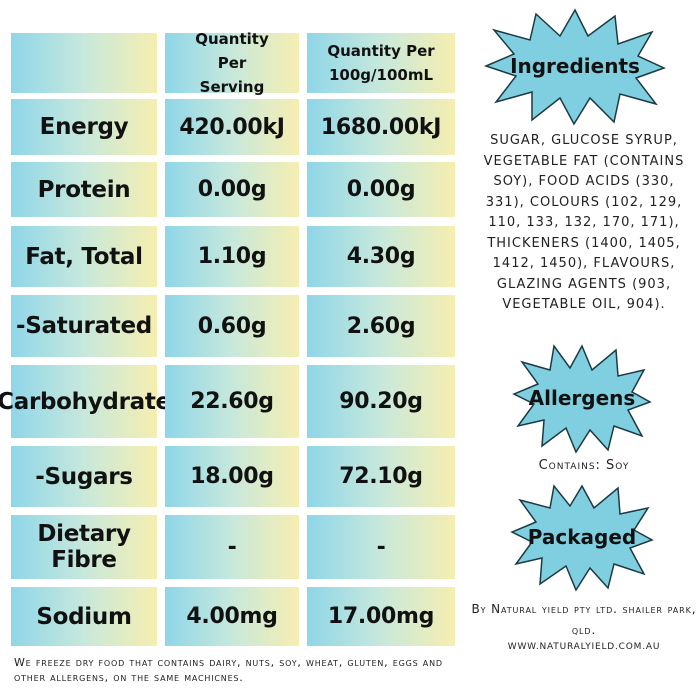 Image resolution: width=700 pixels, height=700 pixels. Describe the element at coordinates (381, 189) in the screenshot. I see `row-protein-per100: 0.00g` at that location.